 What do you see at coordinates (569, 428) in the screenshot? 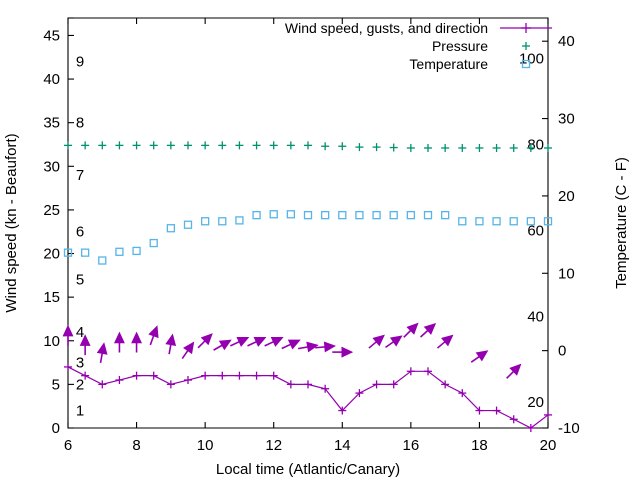
I see `y2-tick-label: -10` at bounding box center [569, 428].